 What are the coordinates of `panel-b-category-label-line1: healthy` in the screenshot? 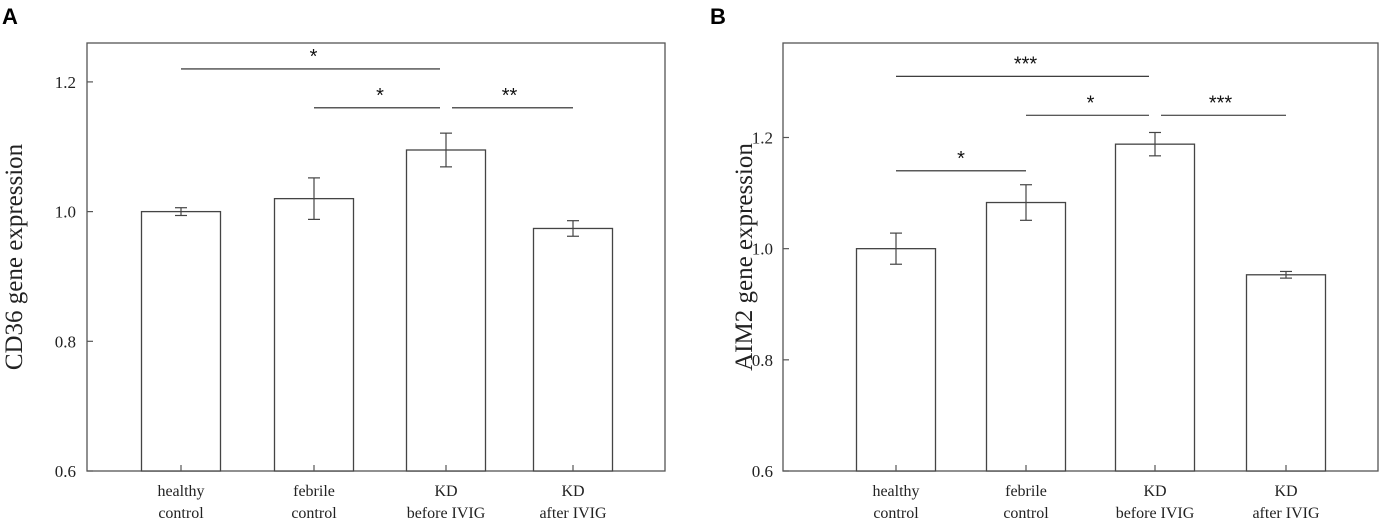 It's located at (895, 491).